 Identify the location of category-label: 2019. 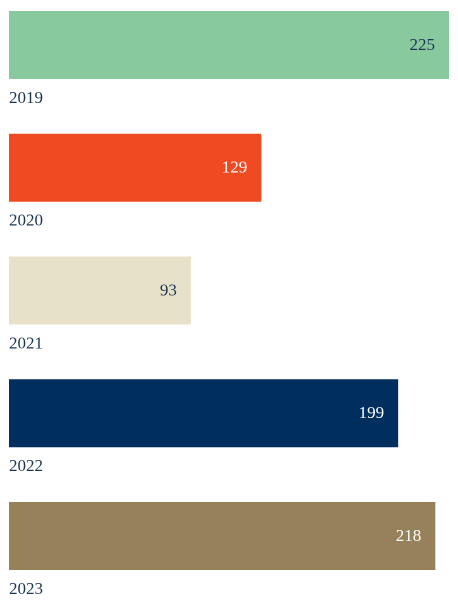
(26, 97).